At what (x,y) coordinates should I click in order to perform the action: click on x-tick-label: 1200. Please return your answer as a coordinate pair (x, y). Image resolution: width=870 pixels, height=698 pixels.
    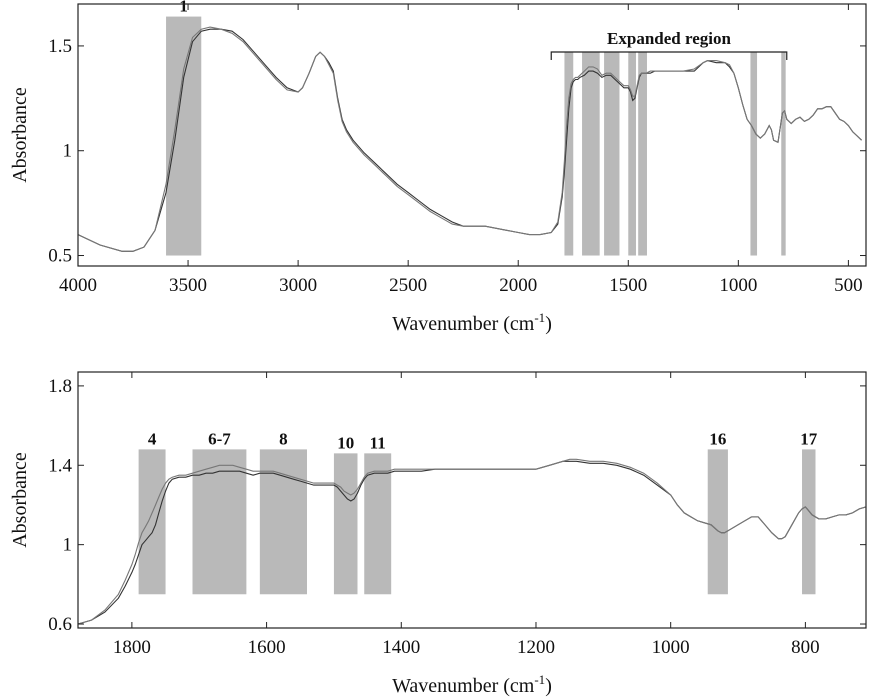
    Looking at the image, I should click on (536, 647).